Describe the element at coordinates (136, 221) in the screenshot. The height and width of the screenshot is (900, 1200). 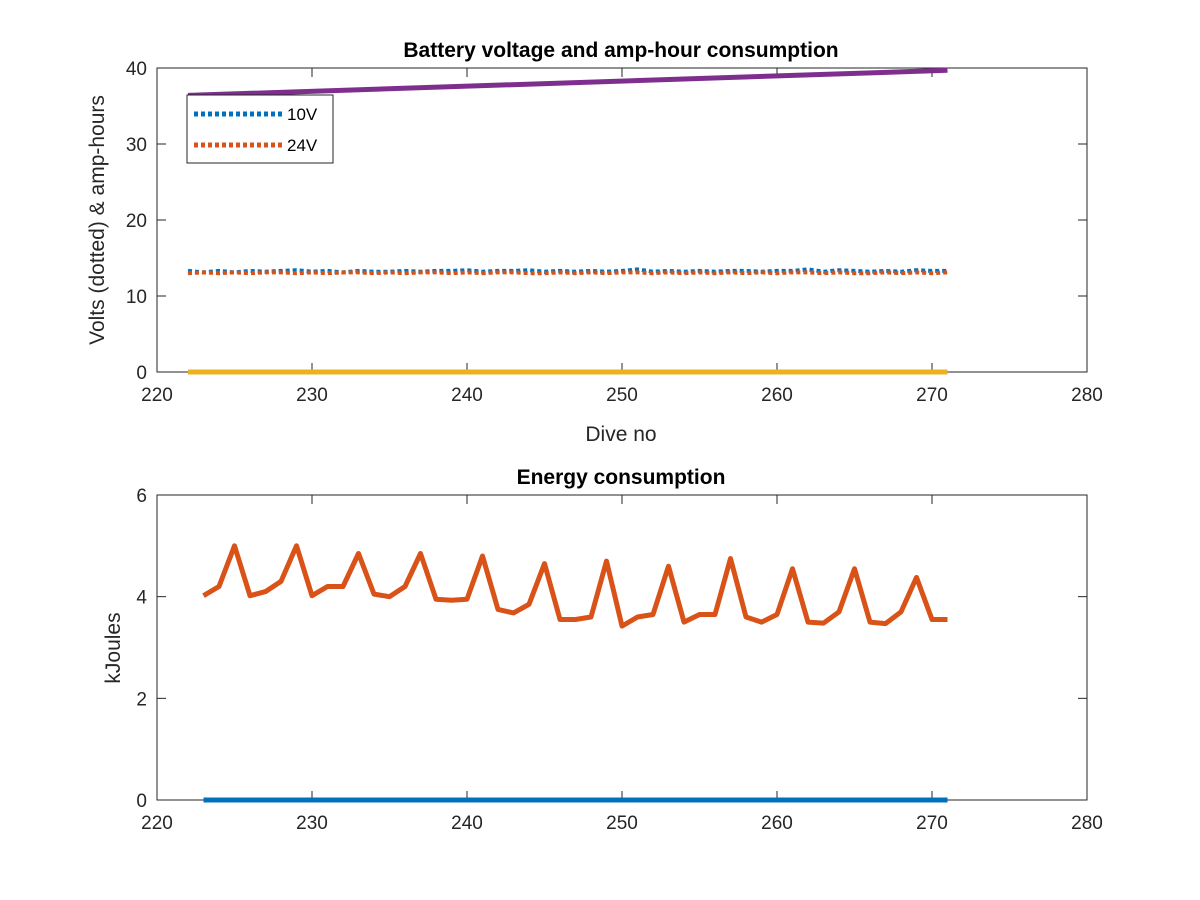
I see `y-tick-label: 20` at that location.